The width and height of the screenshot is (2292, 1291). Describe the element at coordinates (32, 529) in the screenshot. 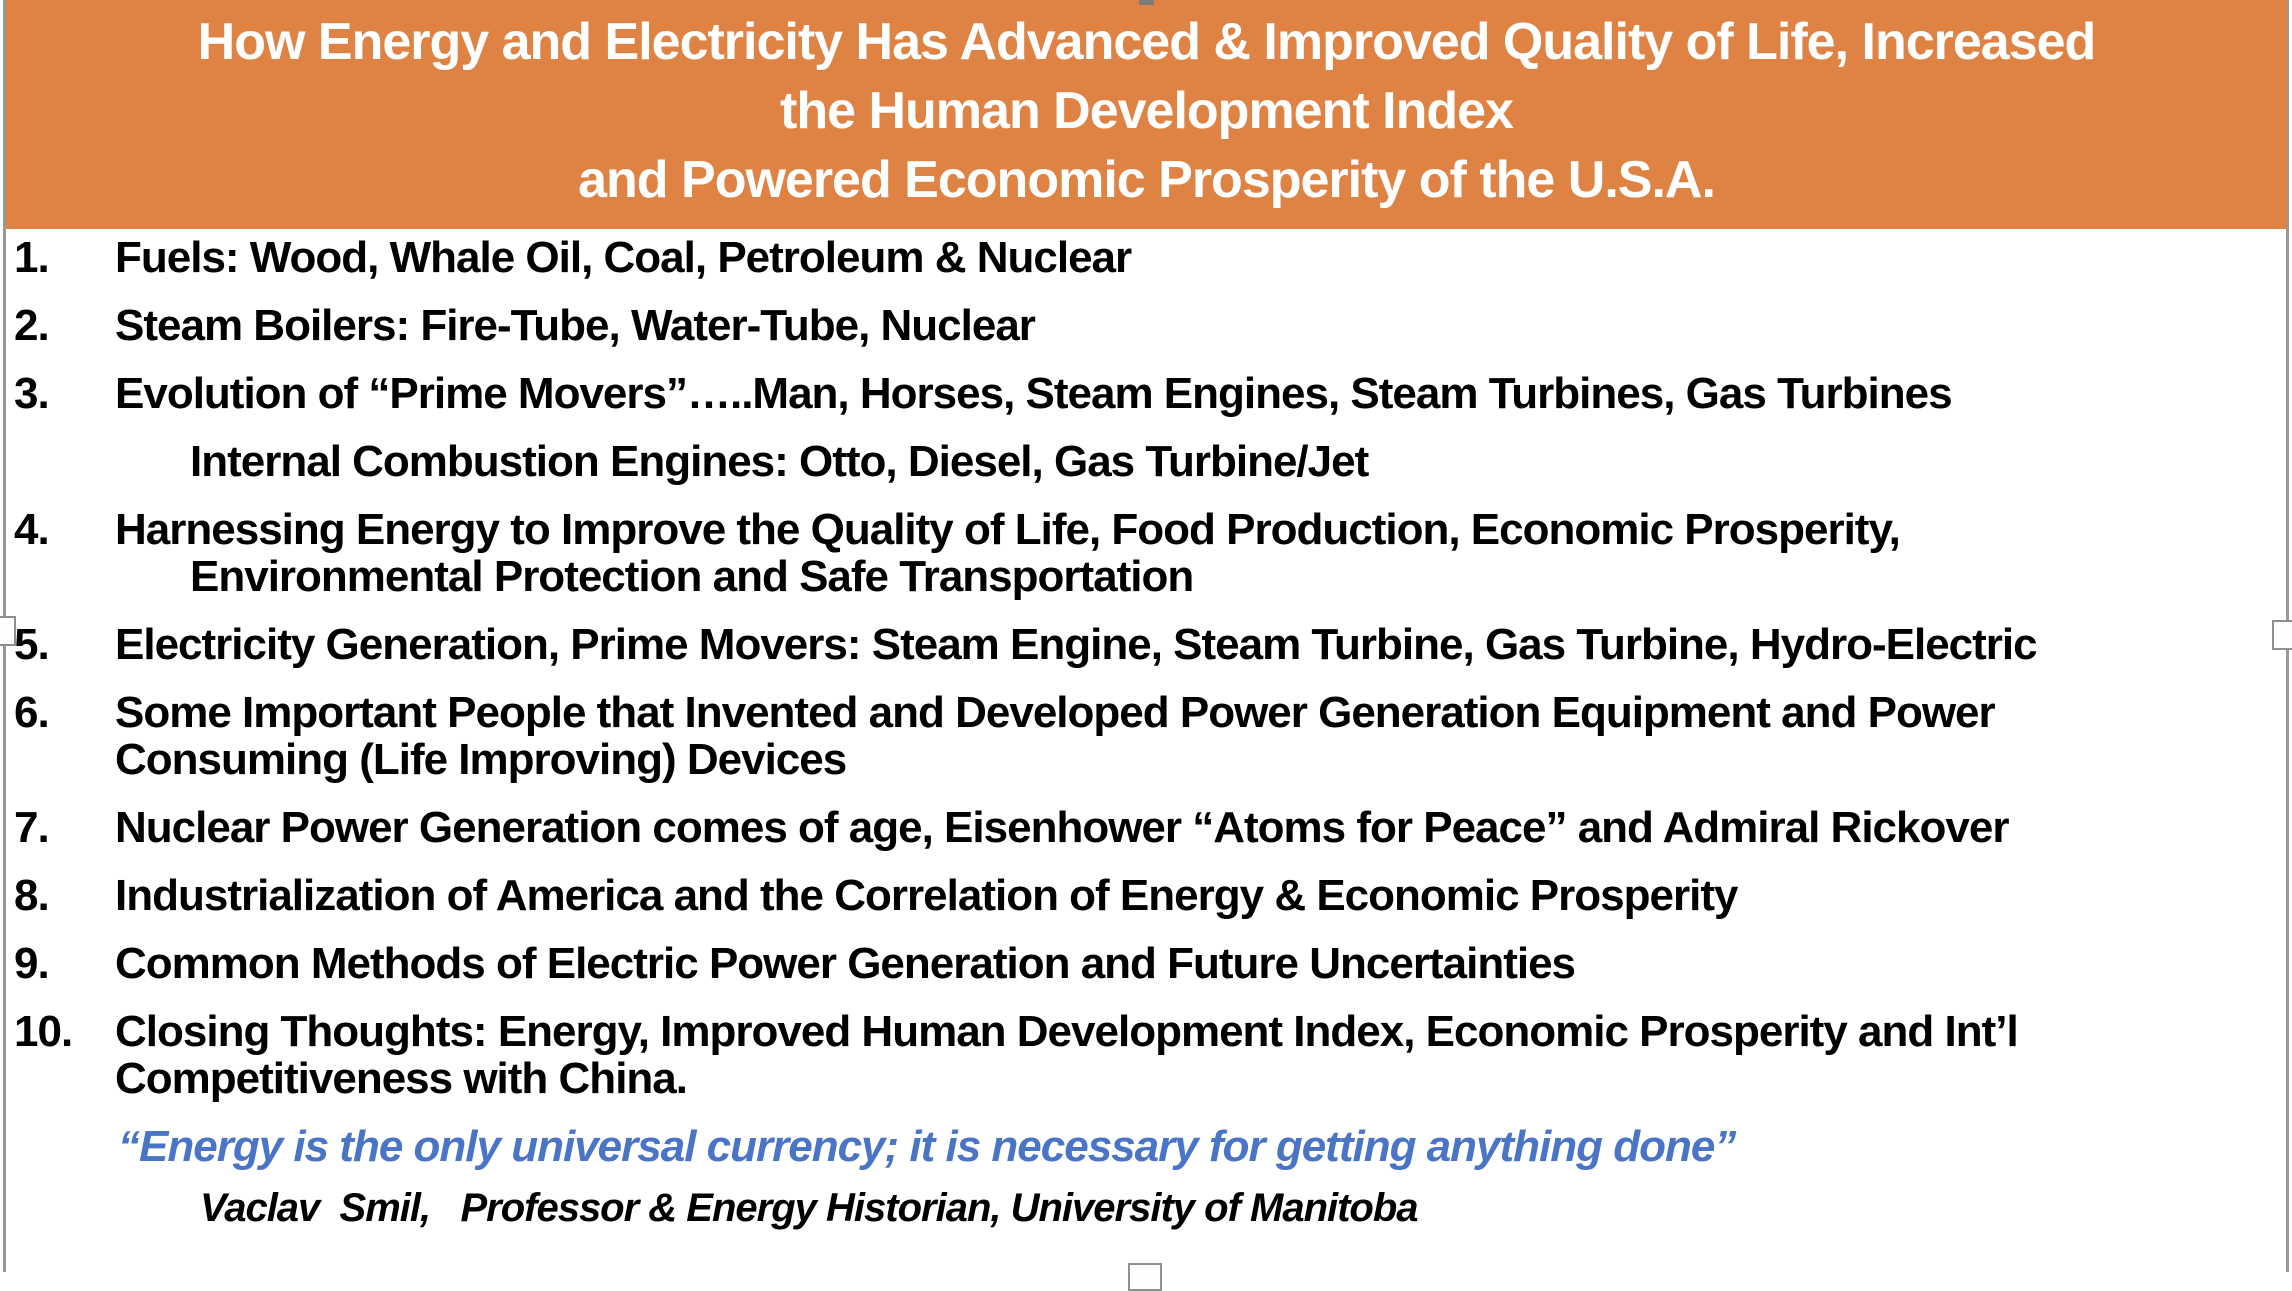

I see `item-number: 4.` at that location.